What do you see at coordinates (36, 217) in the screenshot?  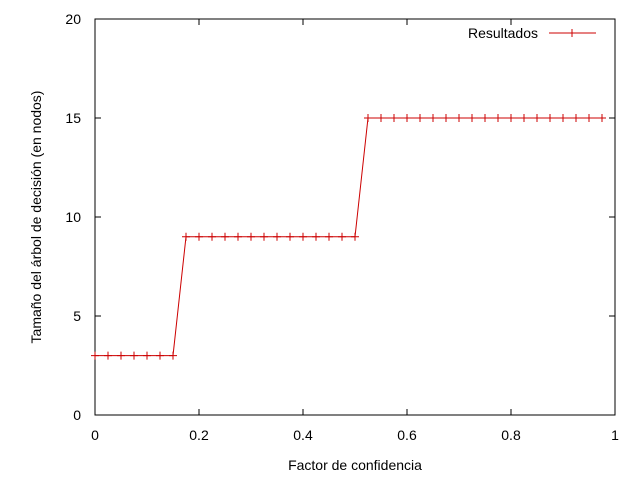 I see `y-axis-label: Tamaño del árbol de decisión (en nodos)` at bounding box center [36, 217].